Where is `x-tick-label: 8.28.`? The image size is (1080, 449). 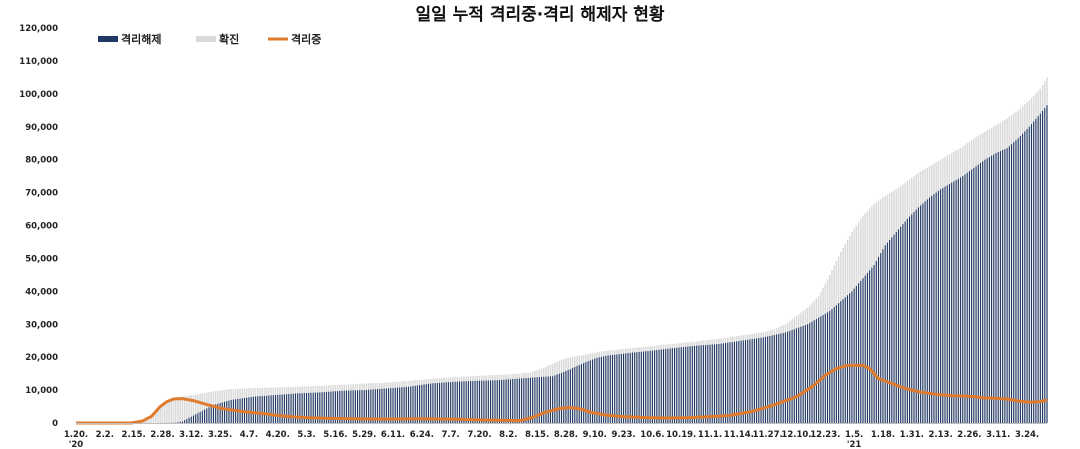 x-tick-label: 8.28. is located at coordinates (566, 435).